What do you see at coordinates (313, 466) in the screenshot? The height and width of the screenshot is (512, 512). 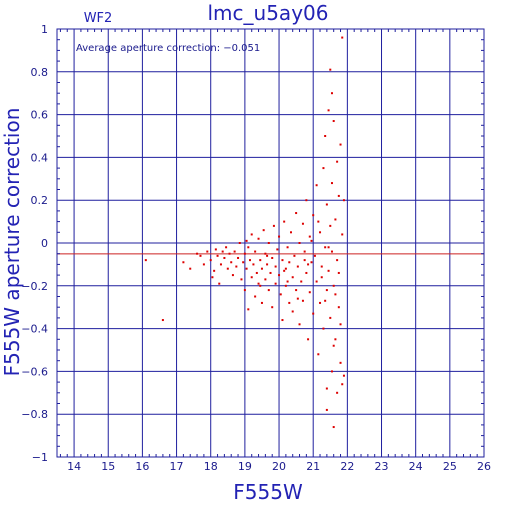 I see `x-tick-label: 21` at bounding box center [313, 466].